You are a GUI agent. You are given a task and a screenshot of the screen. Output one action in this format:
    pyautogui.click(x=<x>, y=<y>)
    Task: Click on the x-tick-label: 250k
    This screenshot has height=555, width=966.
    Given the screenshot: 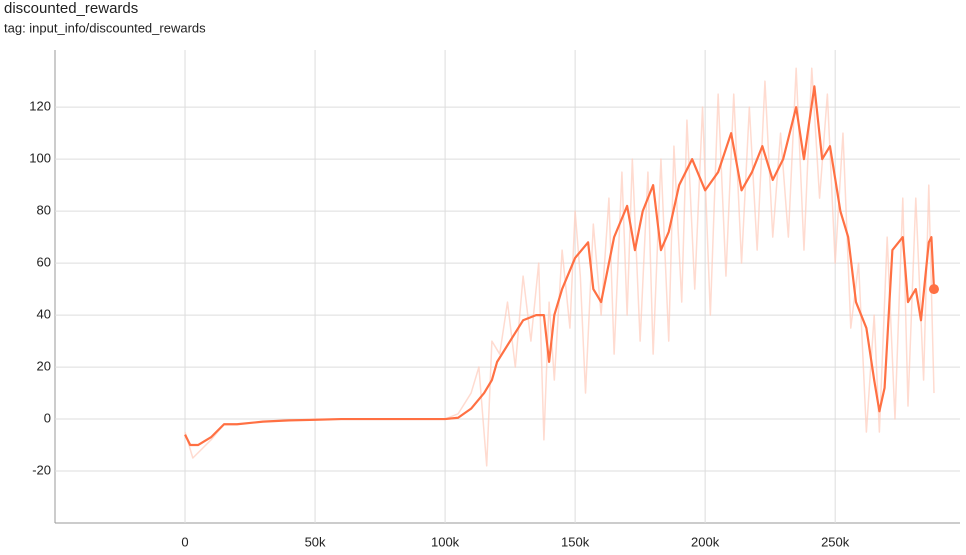 What is the action you would take?
    pyautogui.click(x=835, y=541)
    